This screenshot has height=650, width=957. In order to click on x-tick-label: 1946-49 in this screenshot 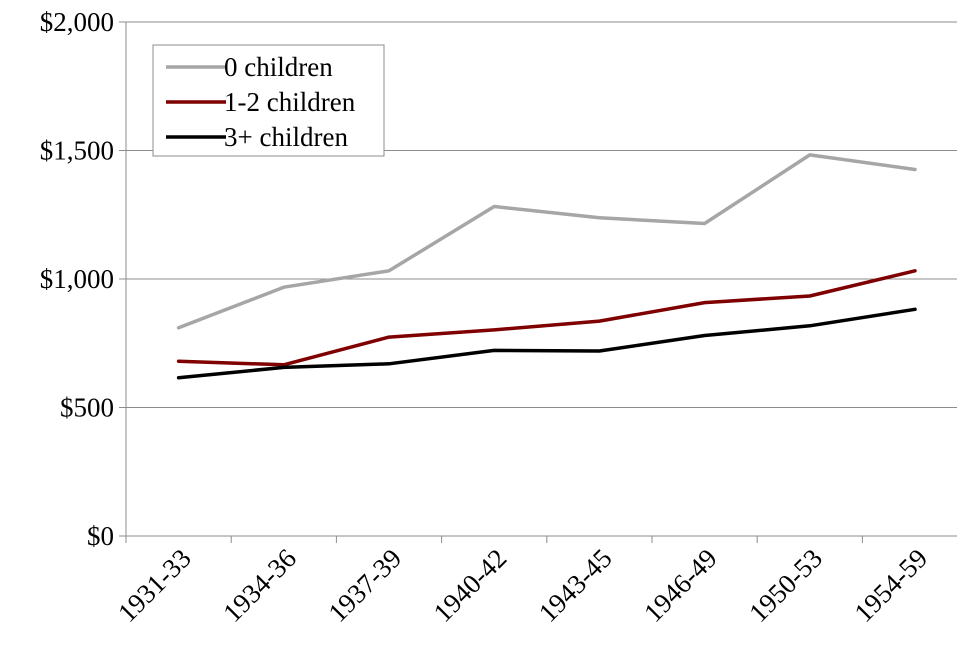, I will do `click(680, 585)`.